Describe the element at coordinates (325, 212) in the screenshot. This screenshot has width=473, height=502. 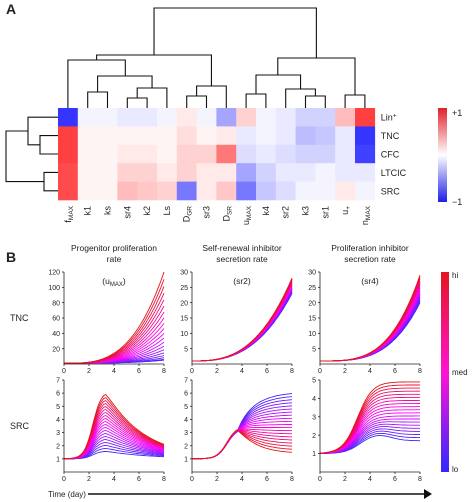
I see `svg-text: sr1` at that location.